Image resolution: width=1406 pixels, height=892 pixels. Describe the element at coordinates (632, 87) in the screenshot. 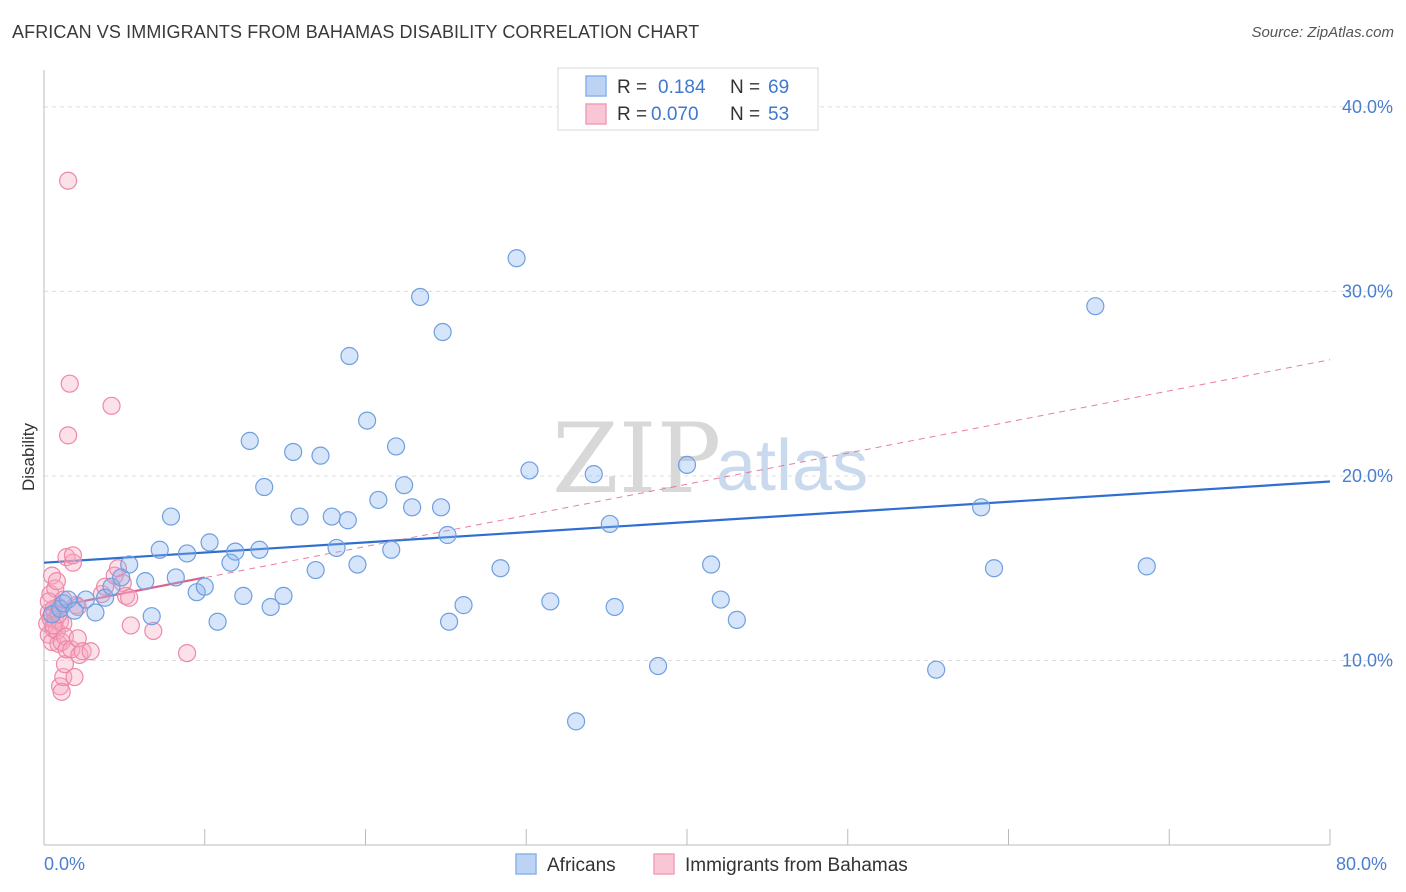

I see `legend-r-label-1: R =` at that location.